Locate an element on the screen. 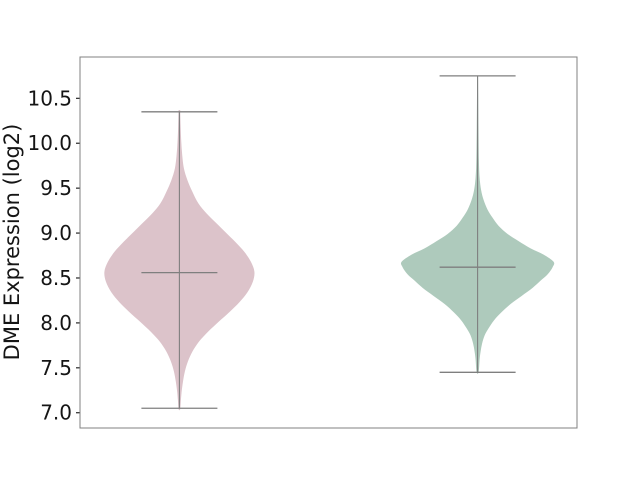 This screenshot has width=640, height=480. y-axis-ticks: 10.5 10.0 9.5 9.0 8.5 8.0 7.5 7.0 is located at coordinates (53, 255).